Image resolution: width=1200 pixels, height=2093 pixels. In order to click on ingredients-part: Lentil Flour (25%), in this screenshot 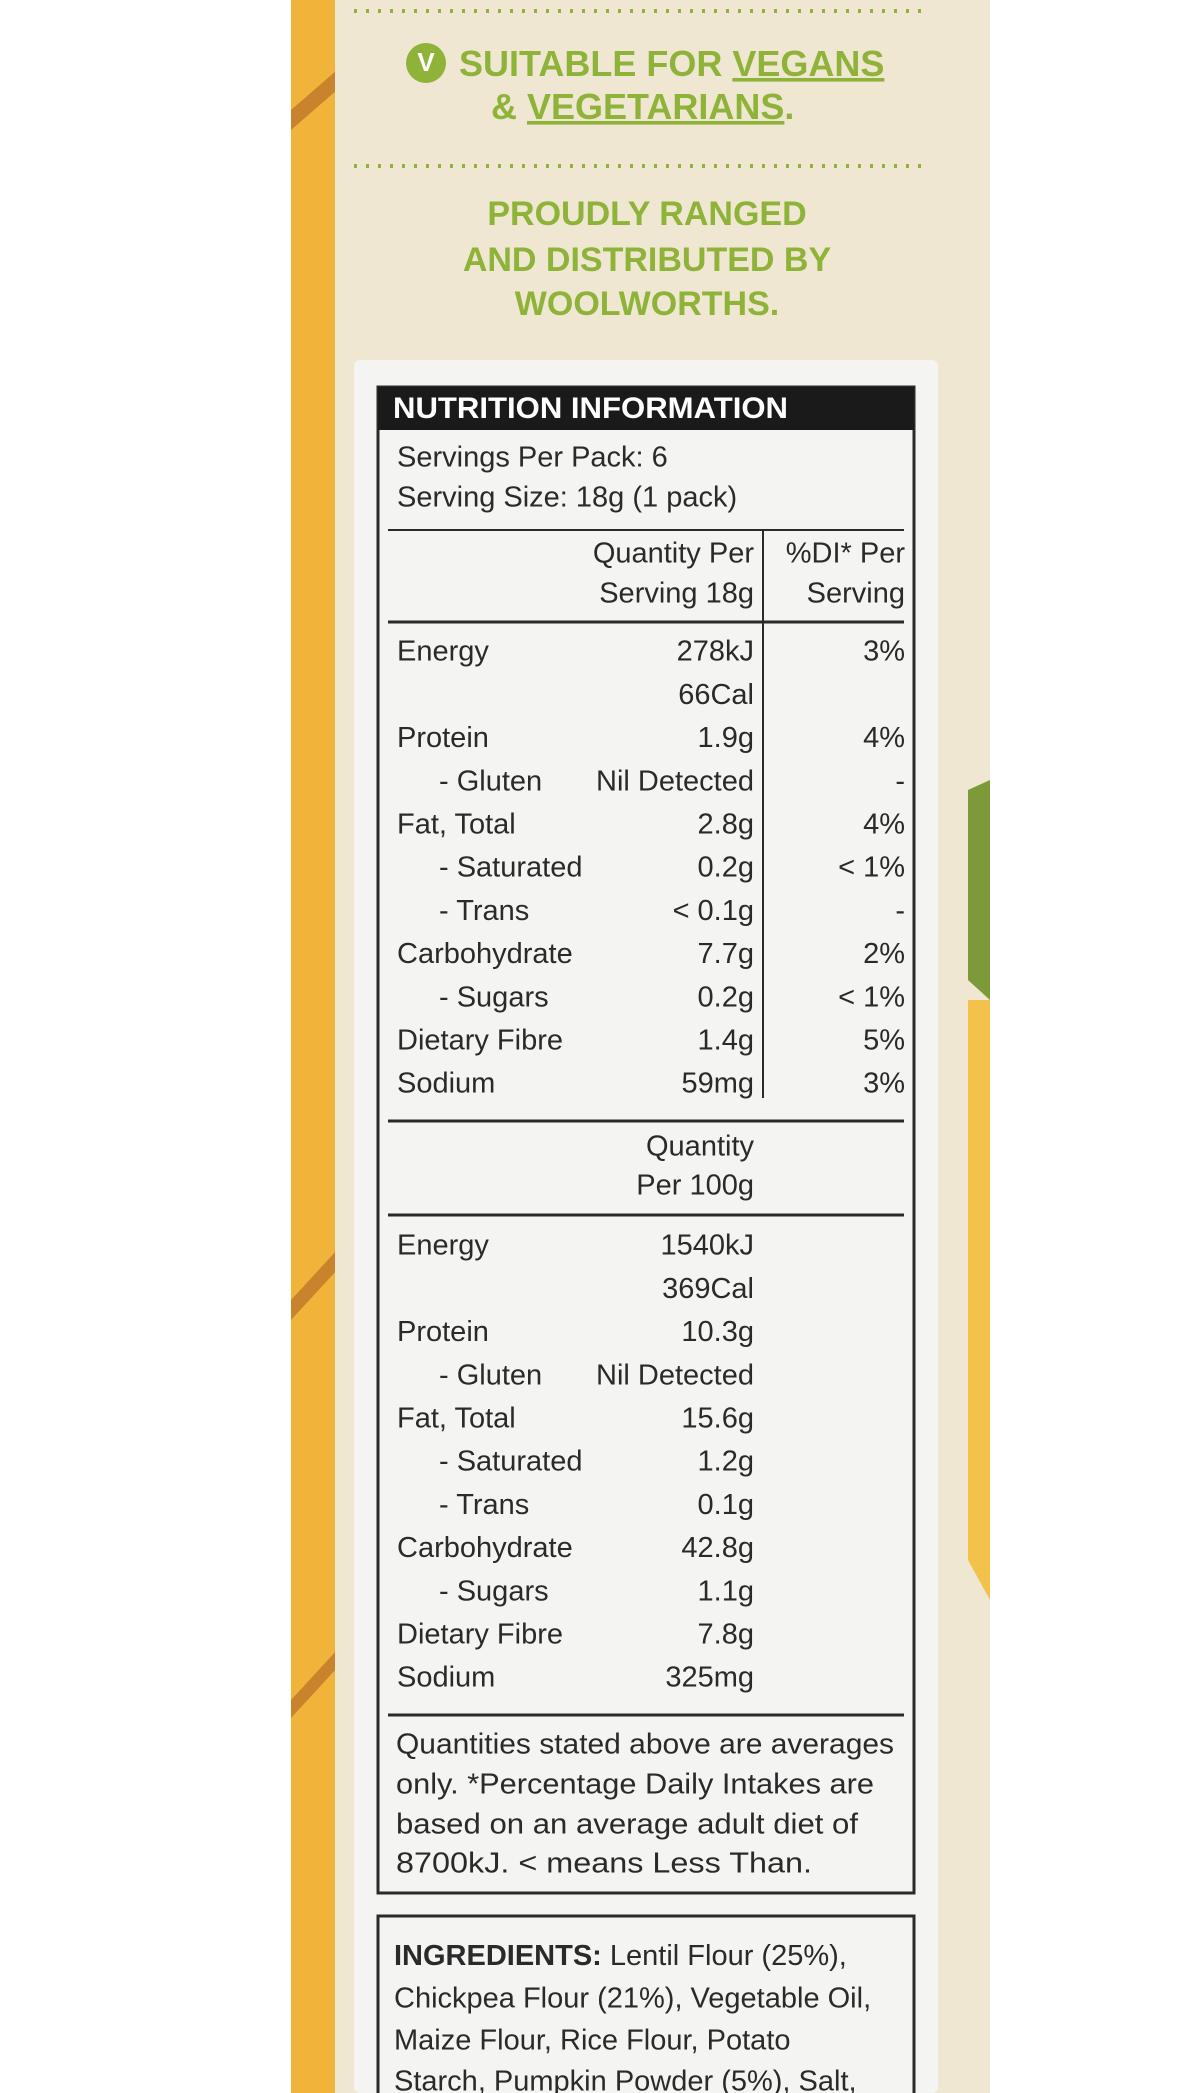, I will do `click(724, 1956)`.